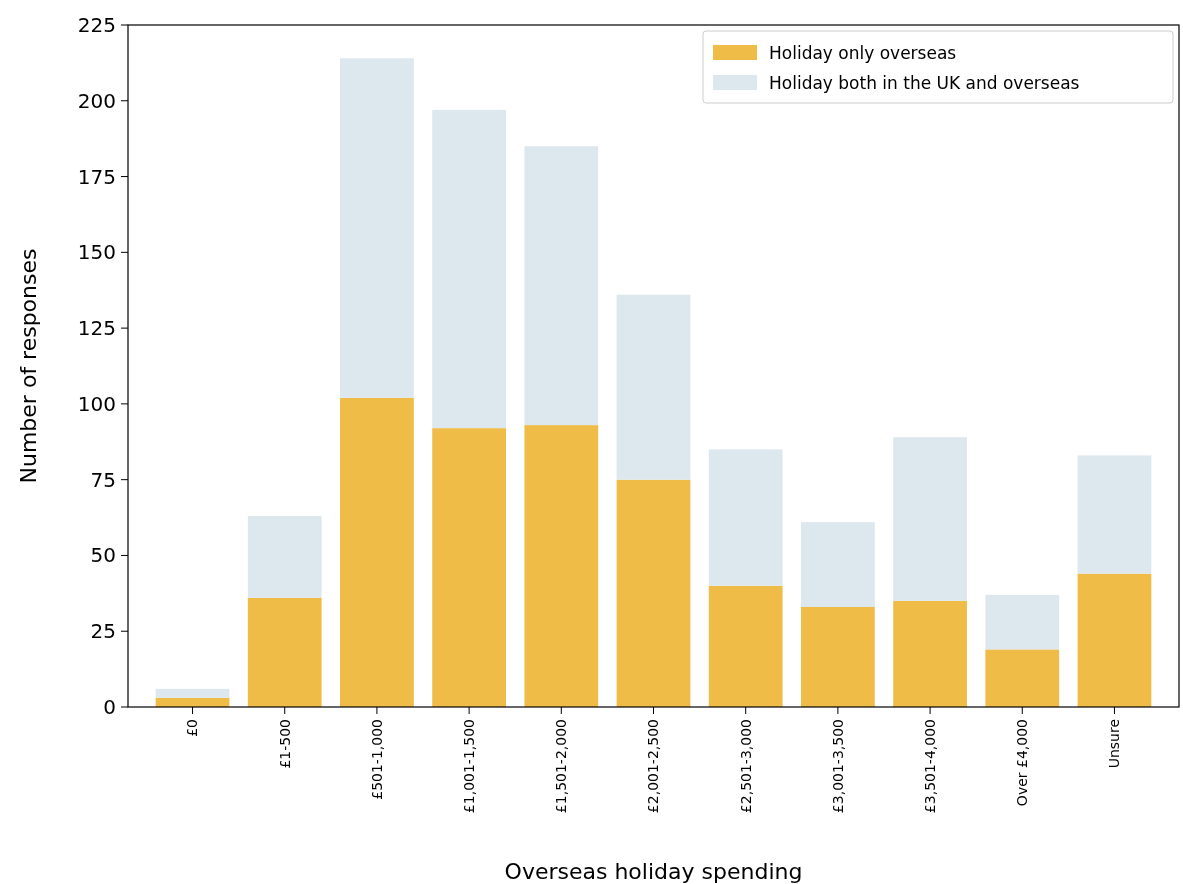 This screenshot has height=884, width=1183. I want to click on y-tick-label: 200, so click(96, 100).